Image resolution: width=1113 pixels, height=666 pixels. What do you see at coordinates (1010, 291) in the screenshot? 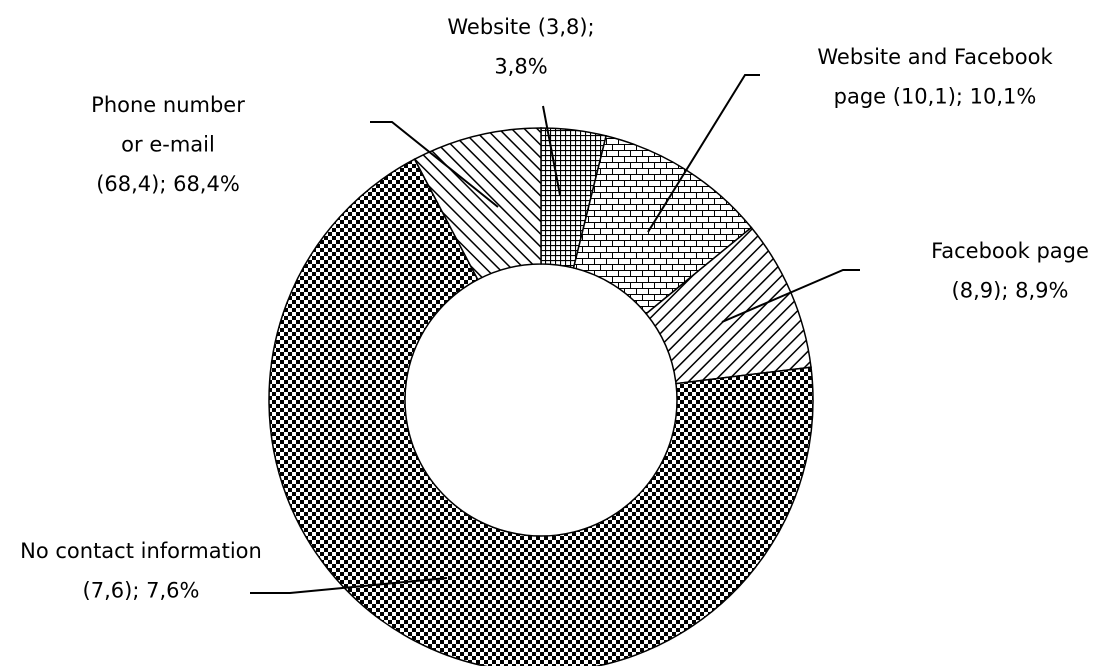
I see `slice-label: (8,9); 8,9%` at bounding box center [1010, 291].